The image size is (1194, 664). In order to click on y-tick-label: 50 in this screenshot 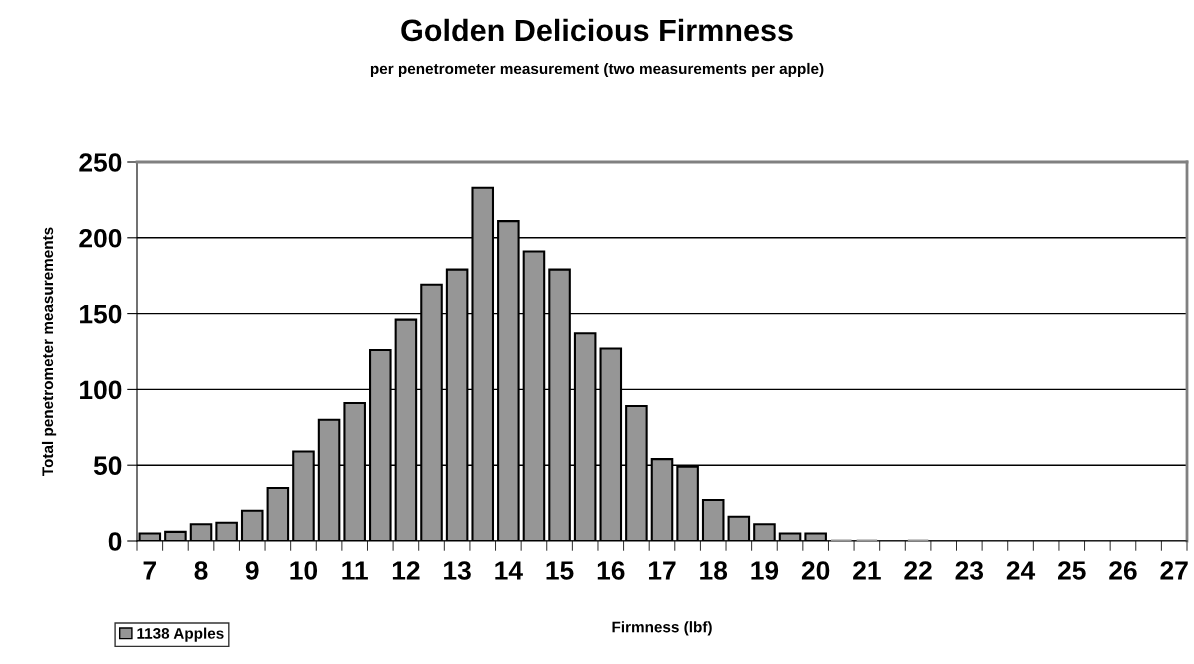, I will do `click(107, 466)`.